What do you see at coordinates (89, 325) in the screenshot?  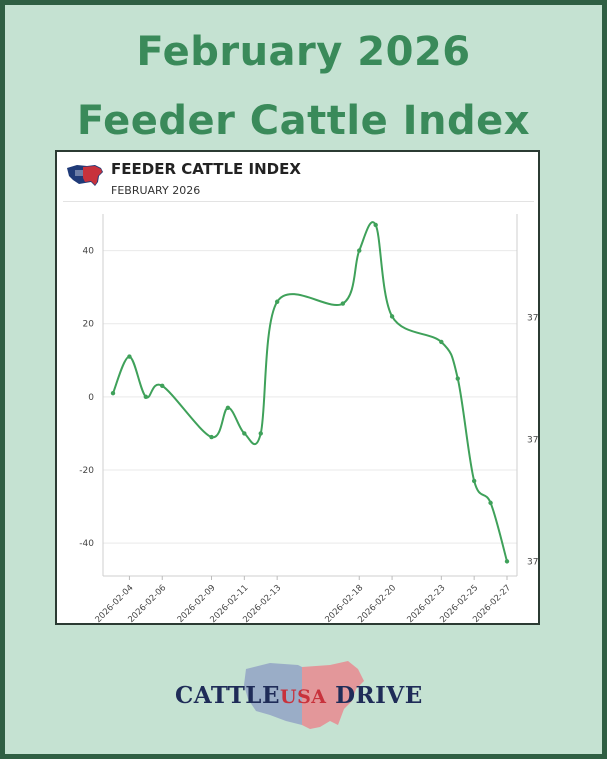 I see `y-tick-label-left: 20` at bounding box center [89, 325].